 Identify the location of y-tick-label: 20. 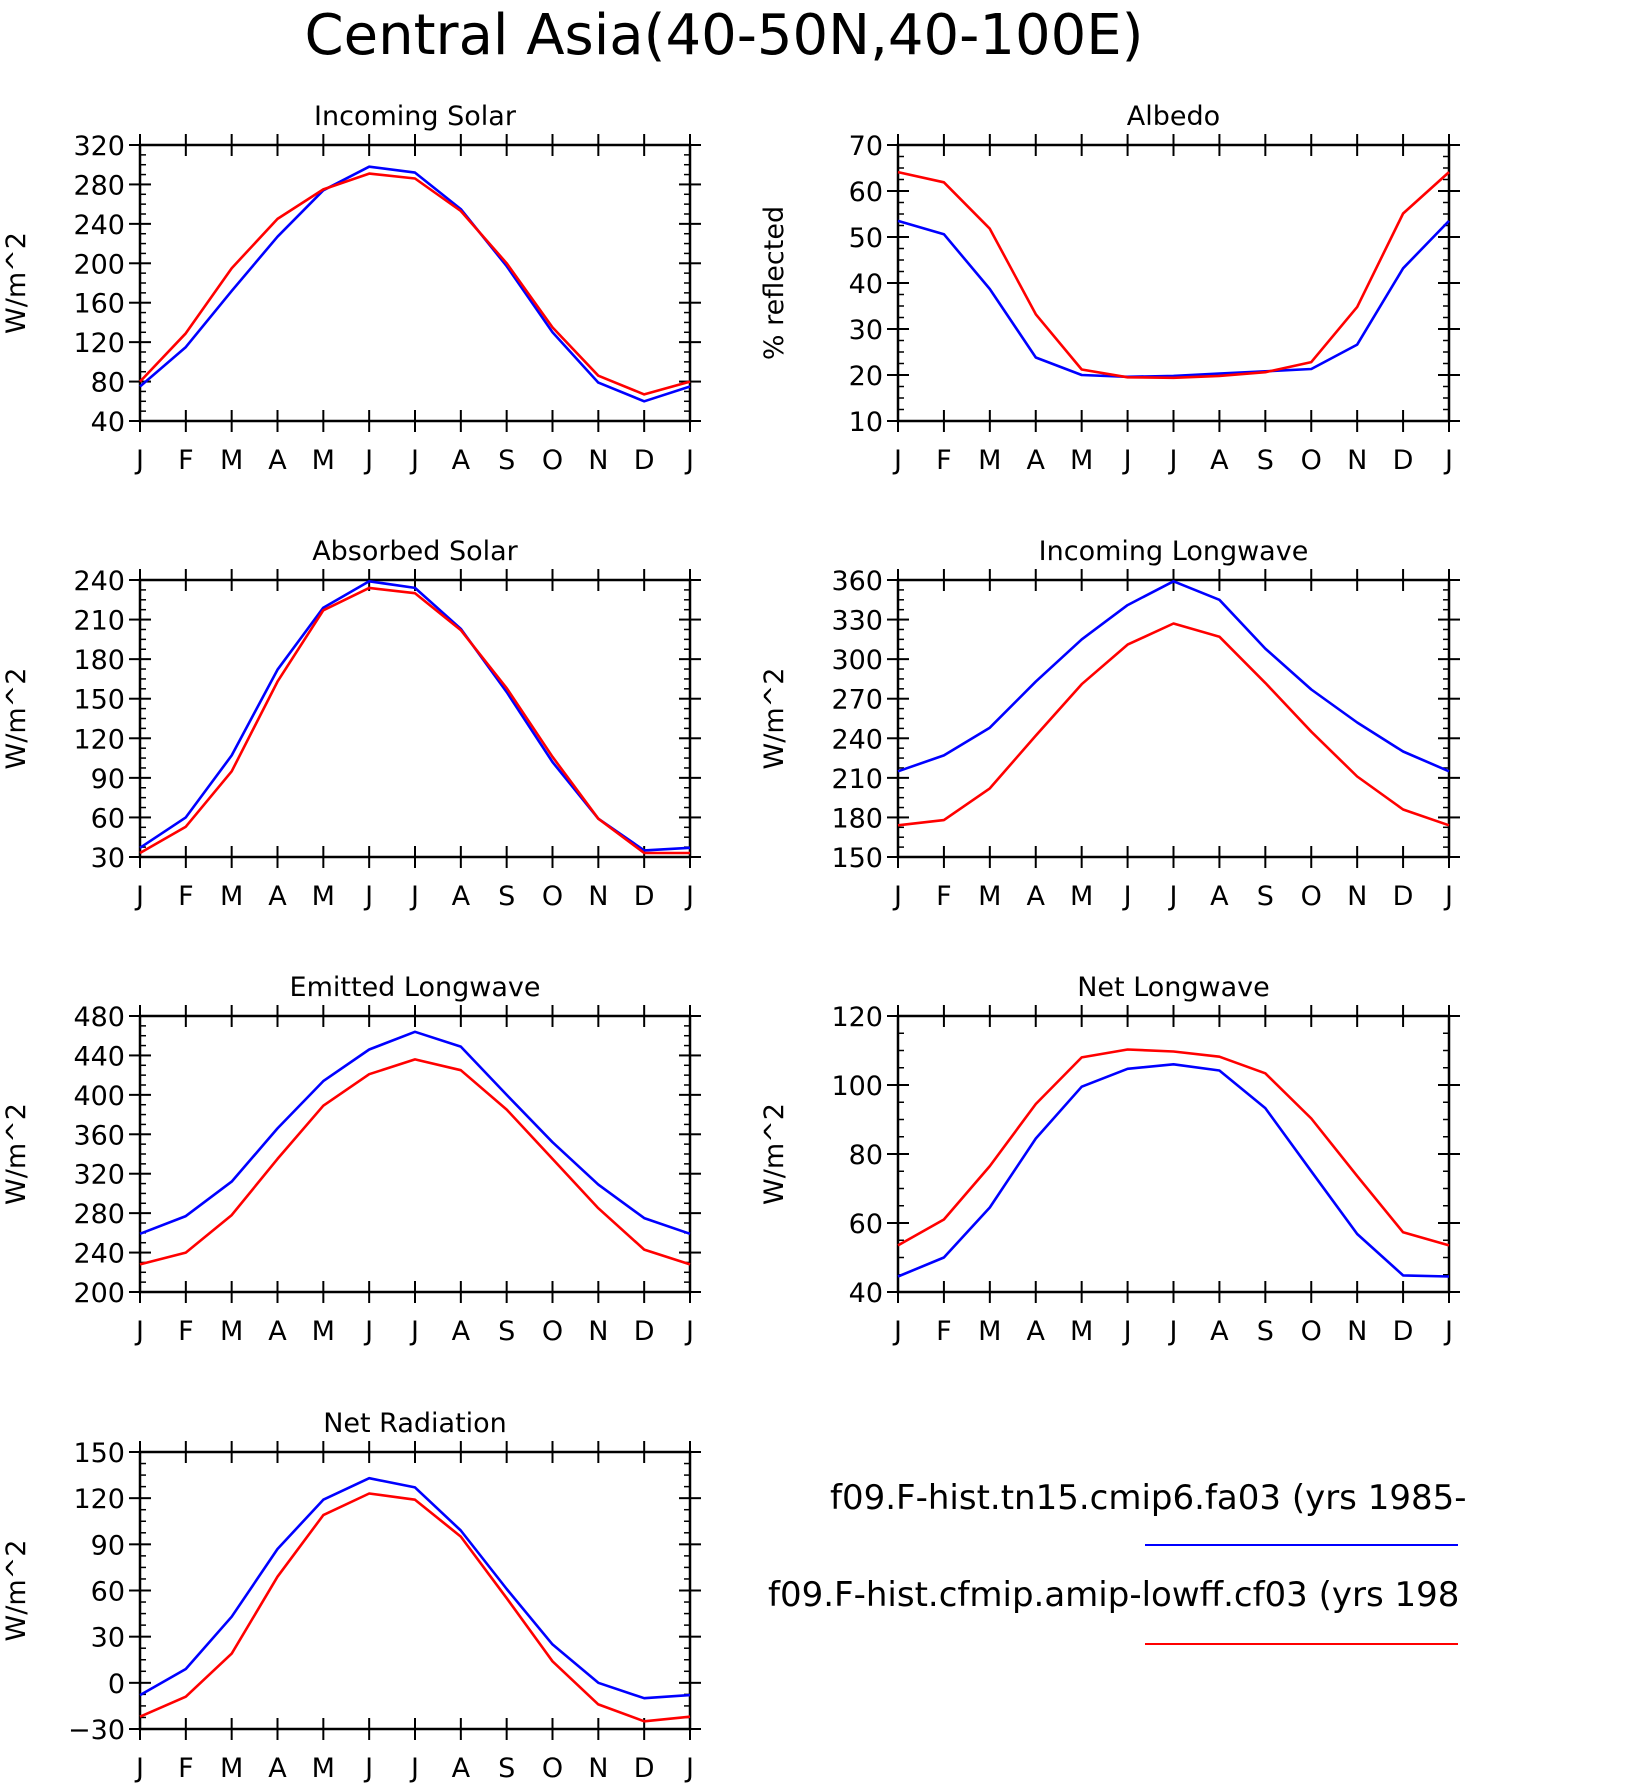
(866, 376).